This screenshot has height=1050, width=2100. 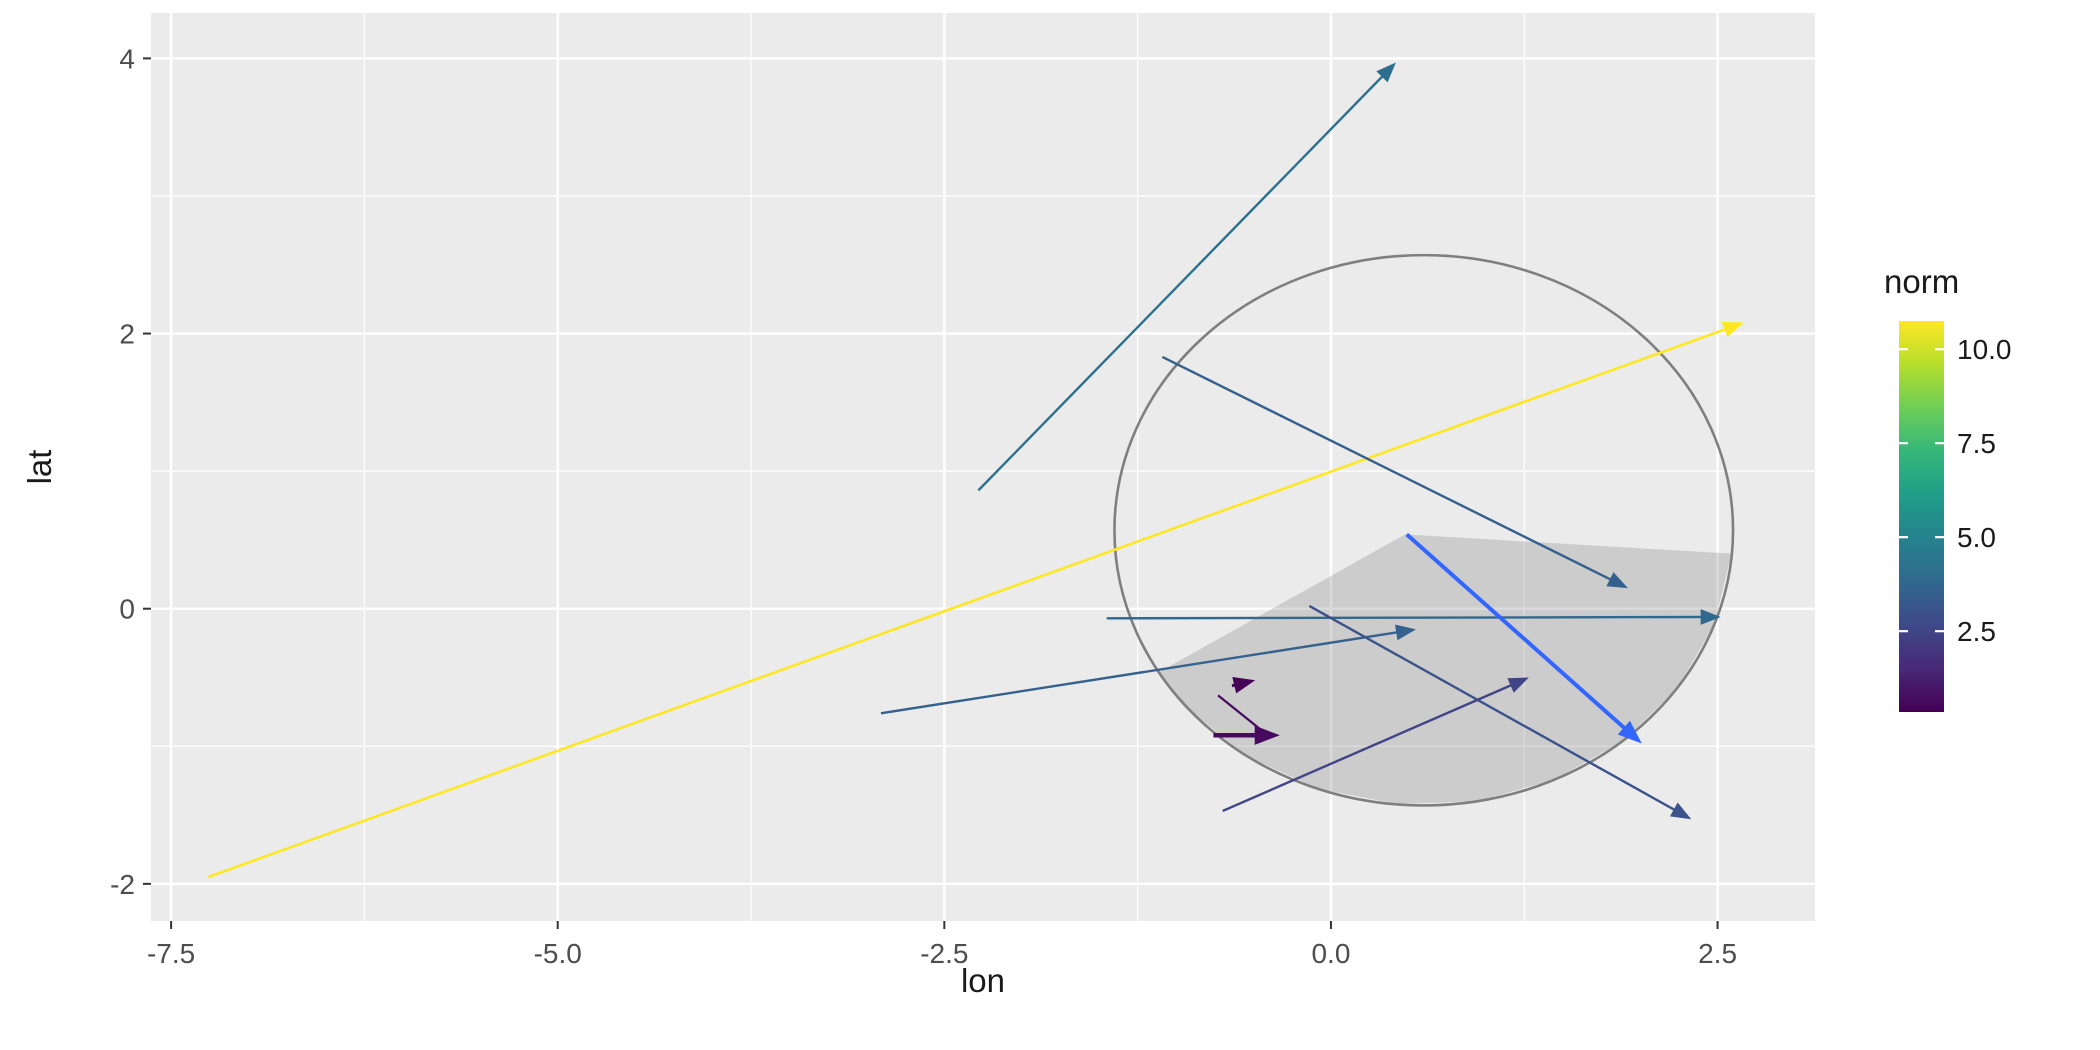 What do you see at coordinates (1984, 349) in the screenshot?
I see `colorbar-label: 10.0` at bounding box center [1984, 349].